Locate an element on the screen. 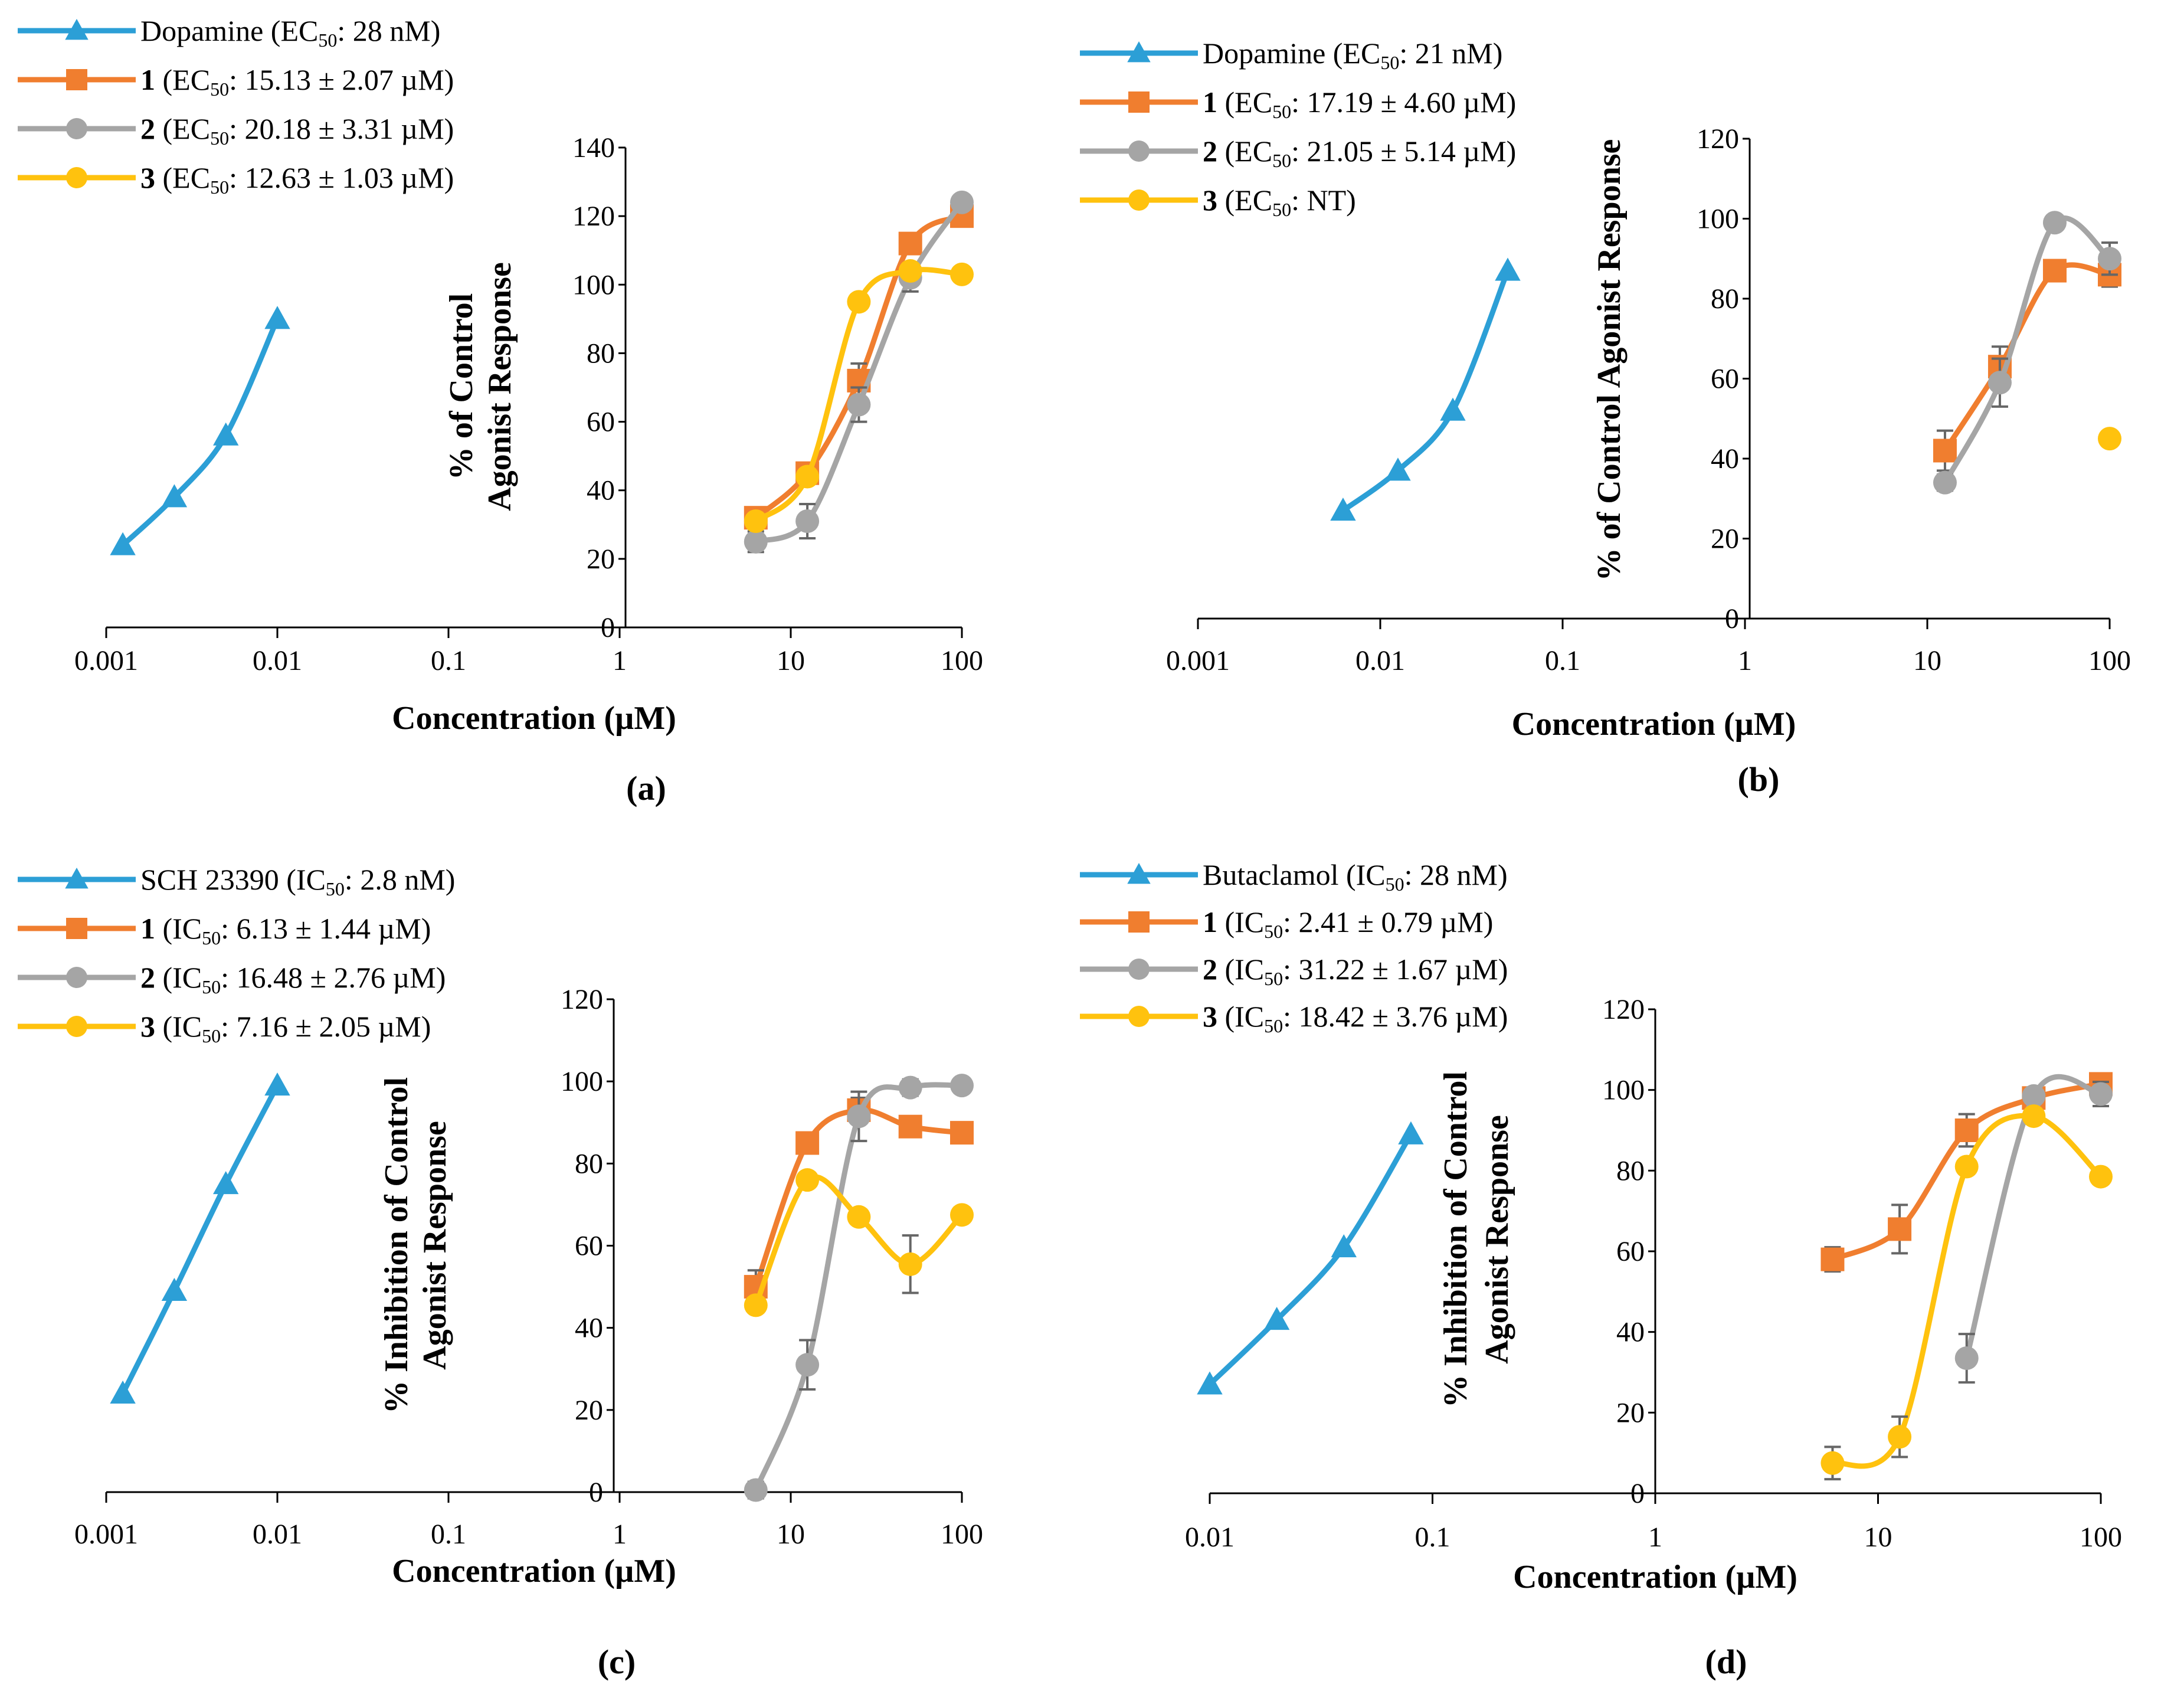 The image size is (2184, 1704). y-tick-label: 100 is located at coordinates (582, 1081).